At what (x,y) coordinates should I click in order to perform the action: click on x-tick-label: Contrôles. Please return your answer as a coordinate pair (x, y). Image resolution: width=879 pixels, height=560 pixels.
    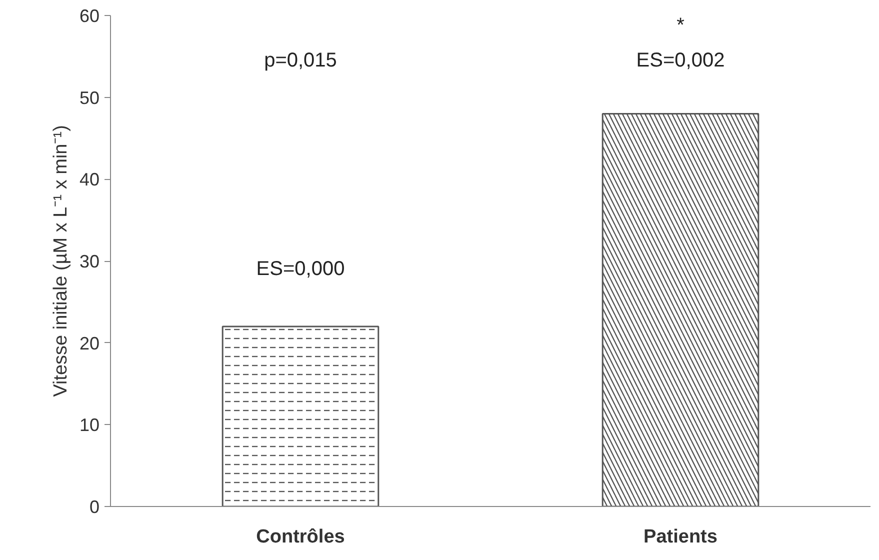
    Looking at the image, I should click on (300, 537).